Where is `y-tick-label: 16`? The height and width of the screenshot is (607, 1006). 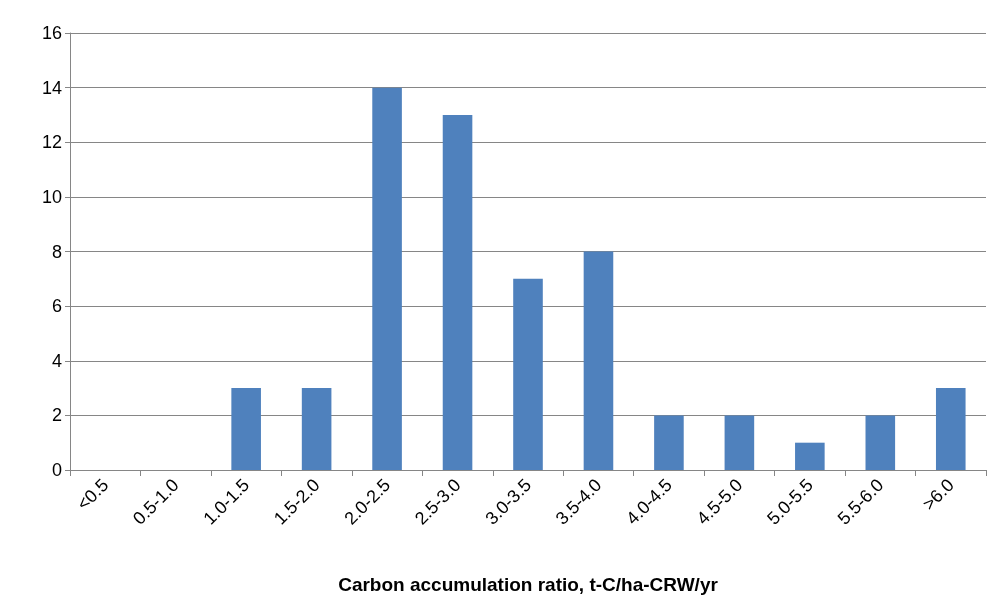
y-tick-label: 16 is located at coordinates (51, 33).